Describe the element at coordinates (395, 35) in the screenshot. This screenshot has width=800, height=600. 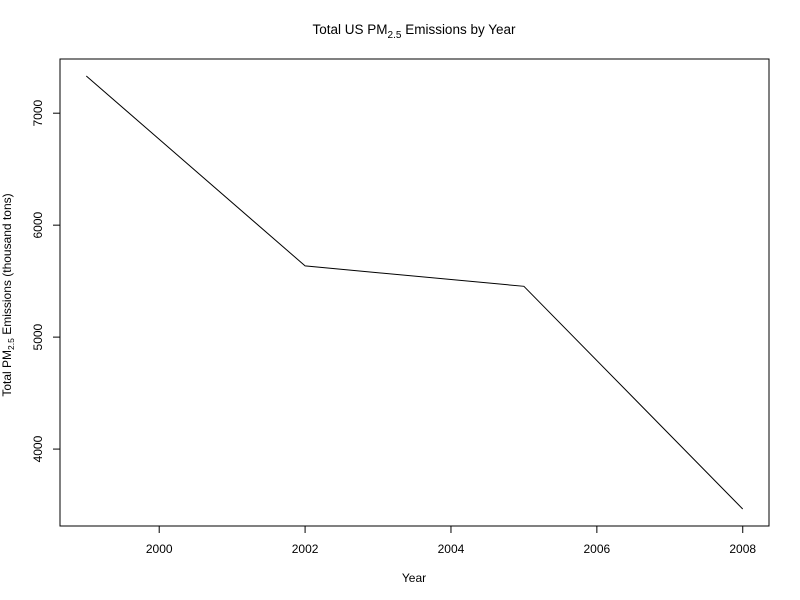
I see `chart-title-subscript: 2.5` at that location.